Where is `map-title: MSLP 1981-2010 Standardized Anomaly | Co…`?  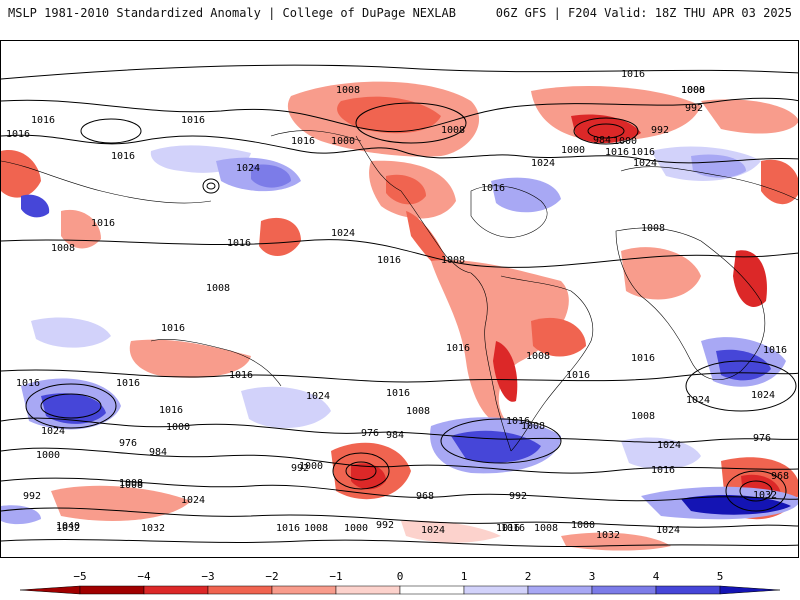
map-title: MSLP 1981-2010 Standardized Anomaly | Co… is located at coordinates (232, 13).